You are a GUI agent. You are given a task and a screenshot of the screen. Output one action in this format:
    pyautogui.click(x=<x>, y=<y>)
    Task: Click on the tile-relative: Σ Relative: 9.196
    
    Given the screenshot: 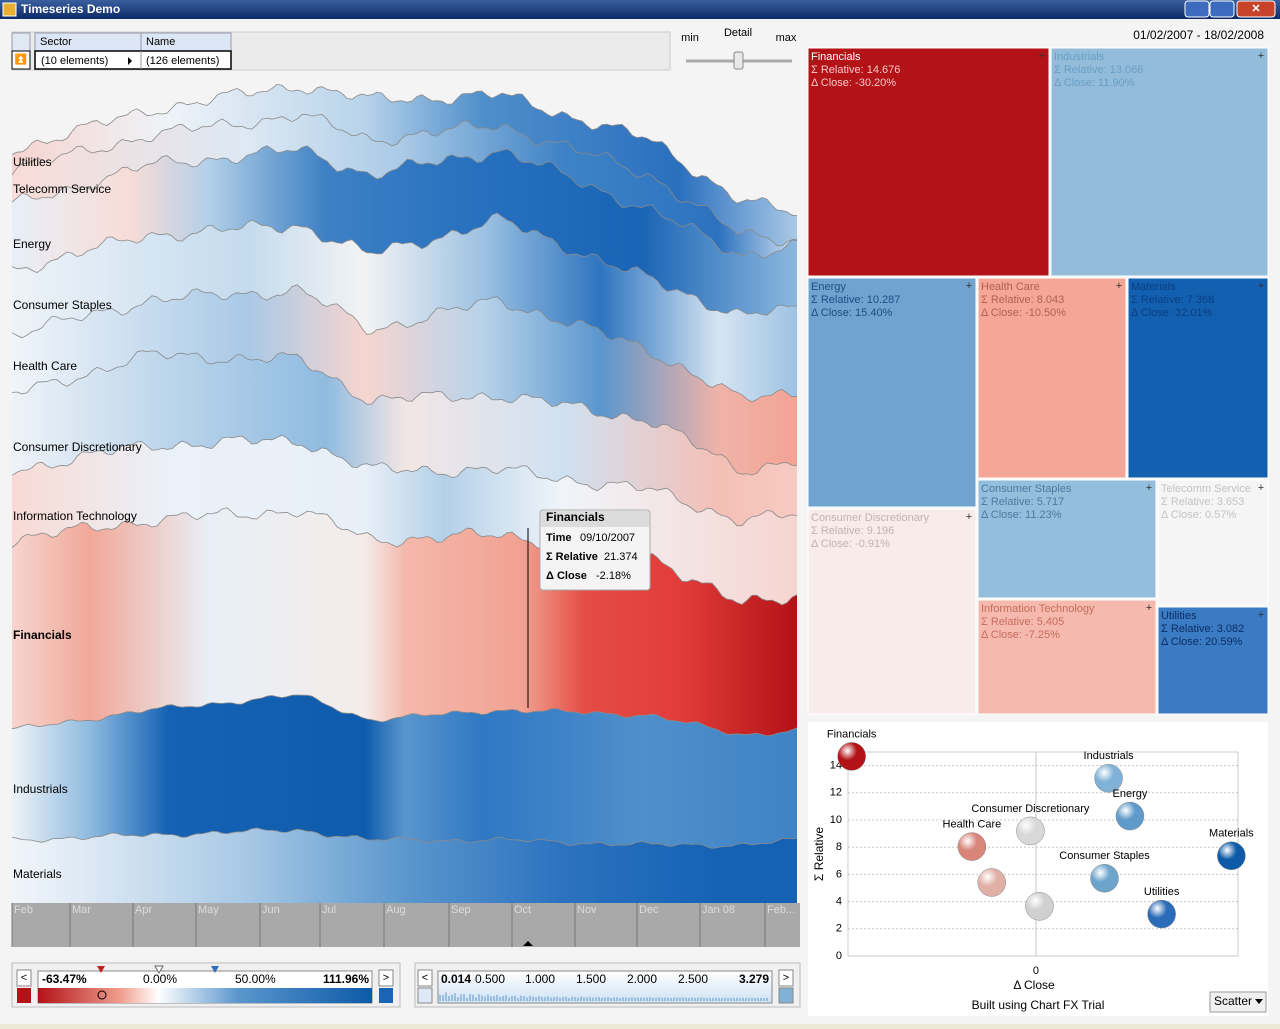 What is the action you would take?
    pyautogui.click(x=852, y=531)
    